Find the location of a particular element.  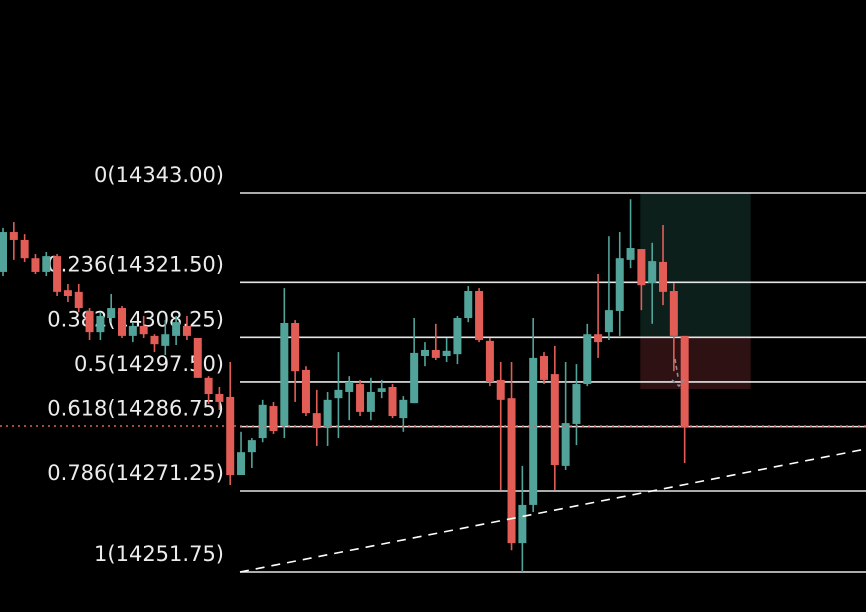

position-zones is located at coordinates (695, 291).